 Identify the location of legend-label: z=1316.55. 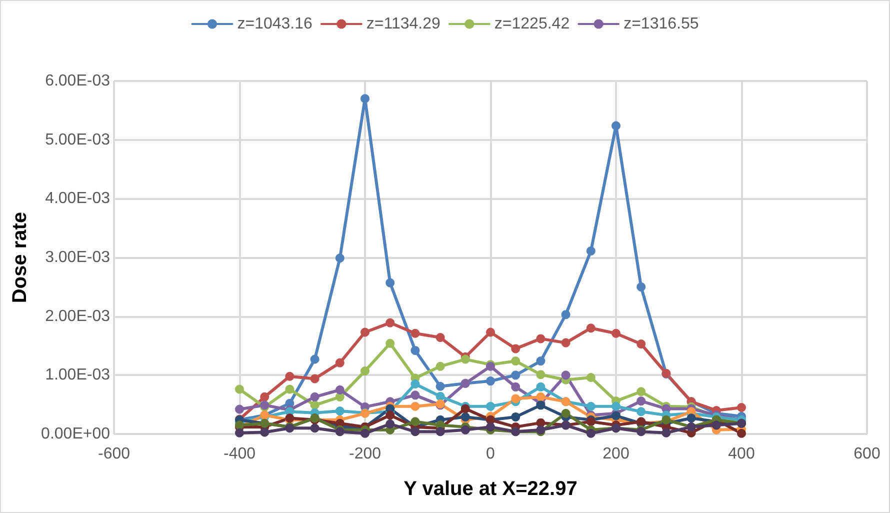
(661, 24).